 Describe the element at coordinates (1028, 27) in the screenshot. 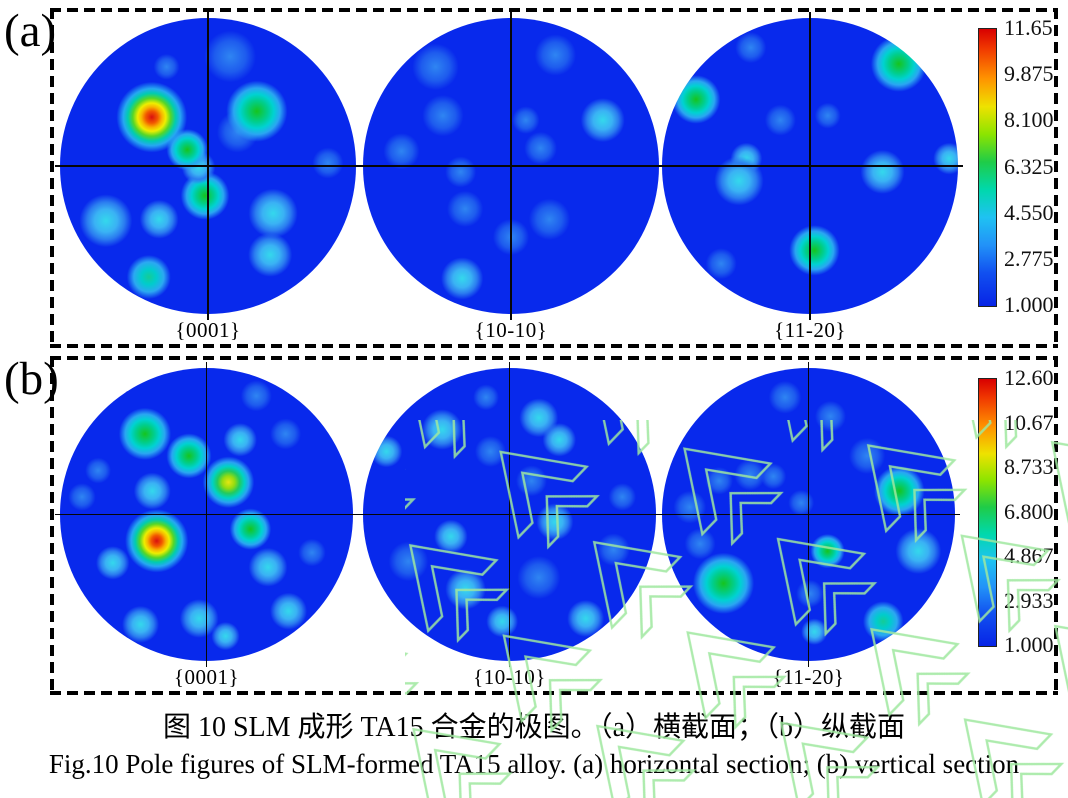

I see `colorbar-tick: 11.65` at that location.